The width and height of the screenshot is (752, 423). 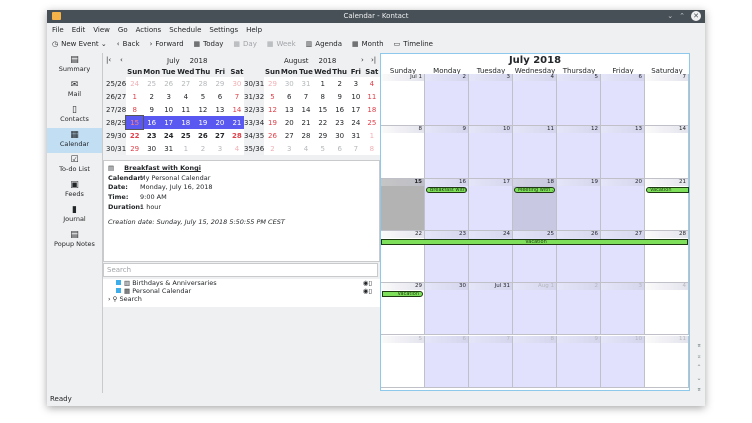 I want to click on year: 2018, so click(x=327, y=61).